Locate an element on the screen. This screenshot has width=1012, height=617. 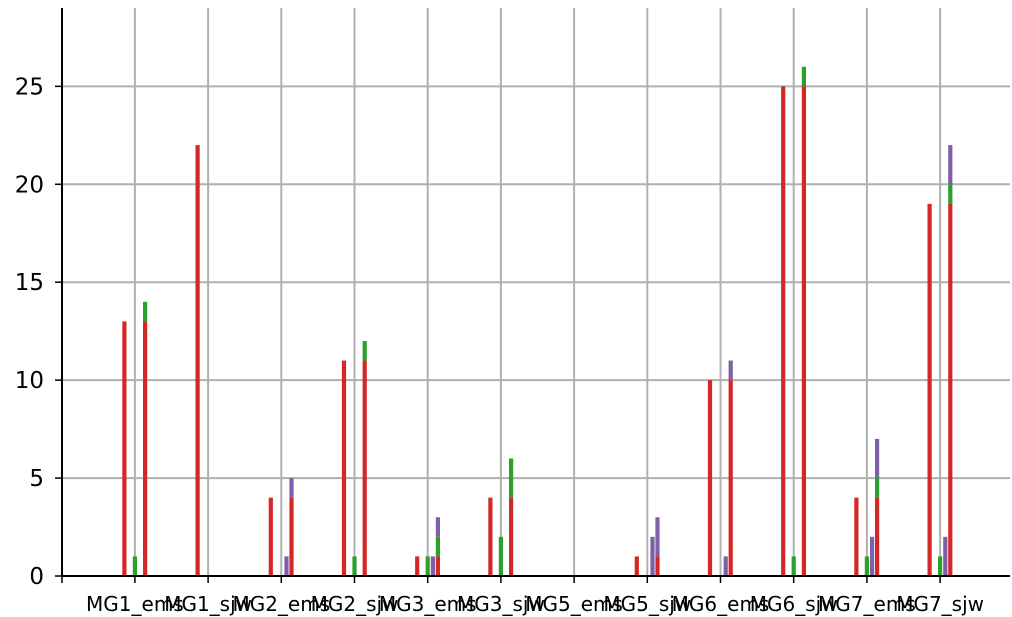
x-tick-label: MG3_ems is located at coordinates (428, 604).